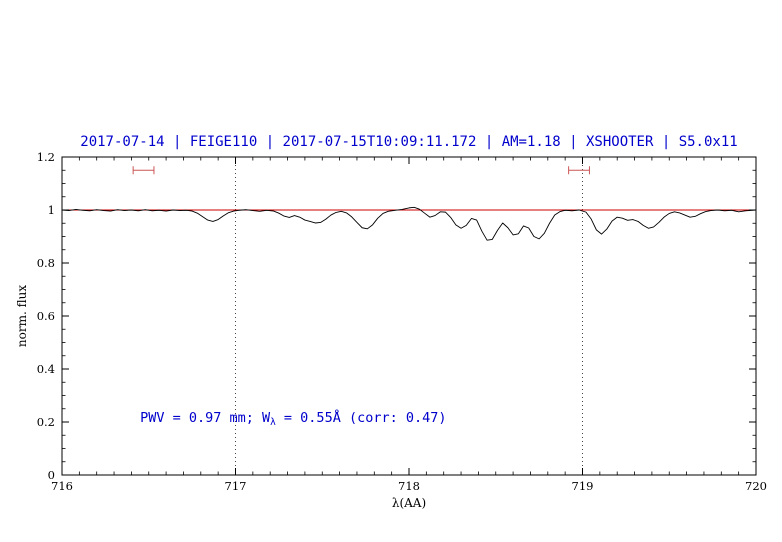  I want to click on x-tick-label: 717, so click(236, 486).